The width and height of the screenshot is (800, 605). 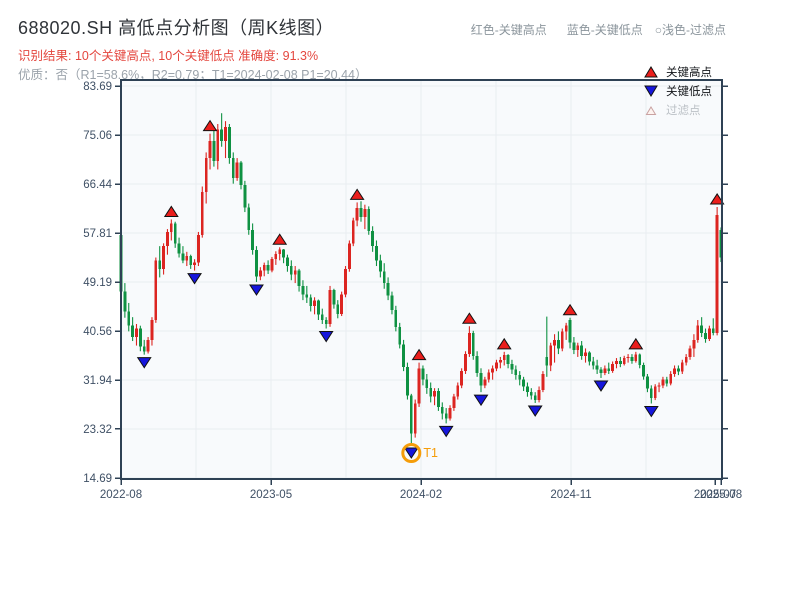 What do you see at coordinates (176, 28) in the screenshot?
I see `page-title: 688020.SH 高低点分析图（周K线图）` at bounding box center [176, 28].